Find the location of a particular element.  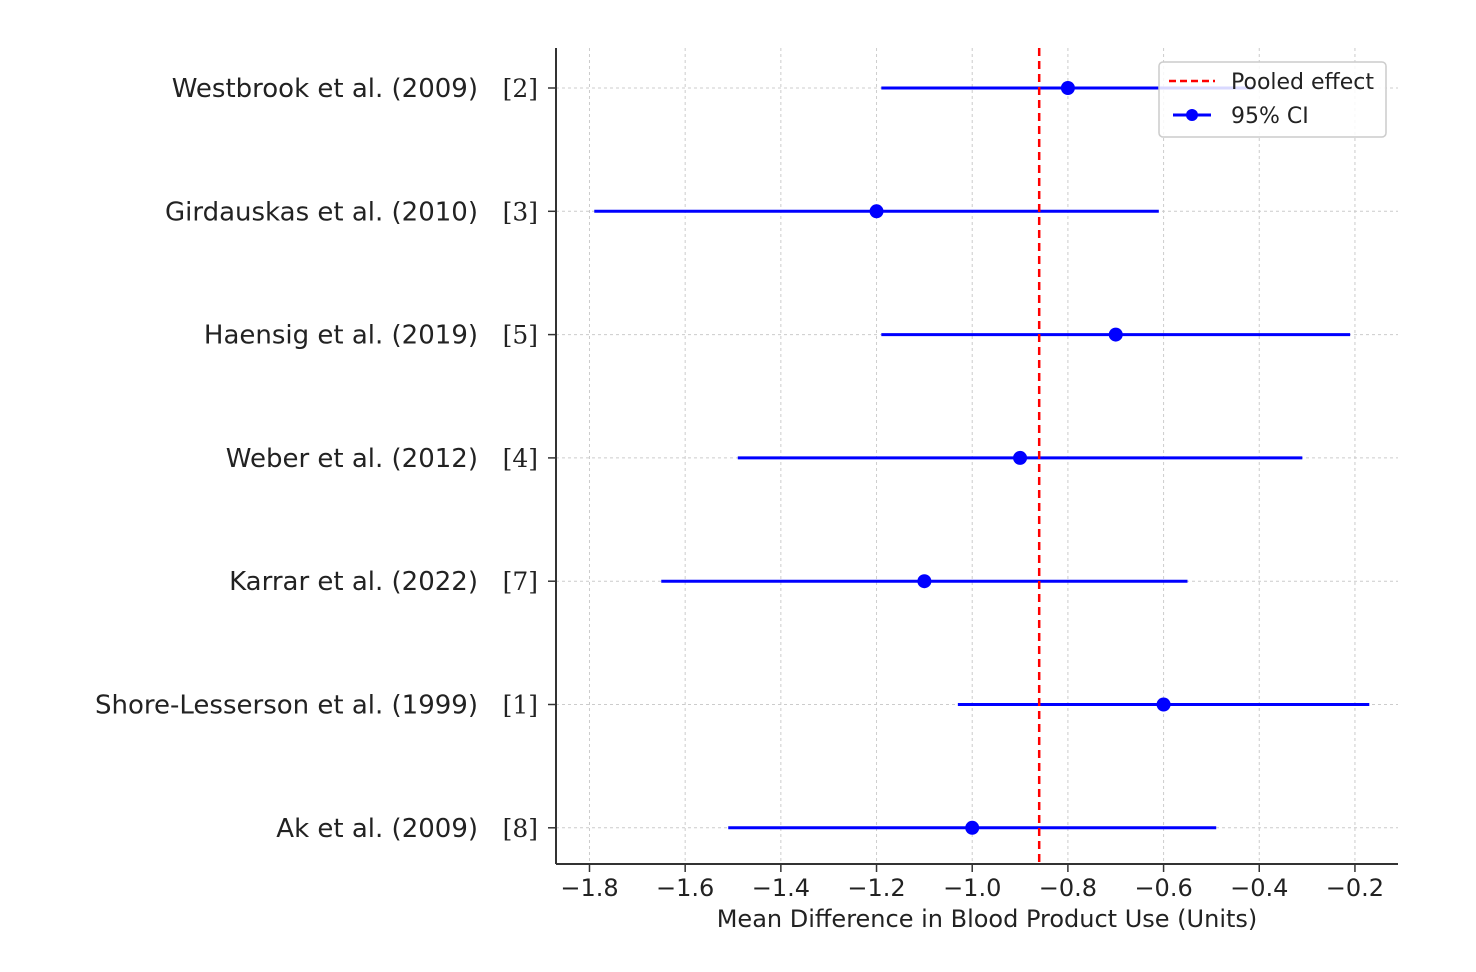

x-tick-label: −1.6 is located at coordinates (685, 888).